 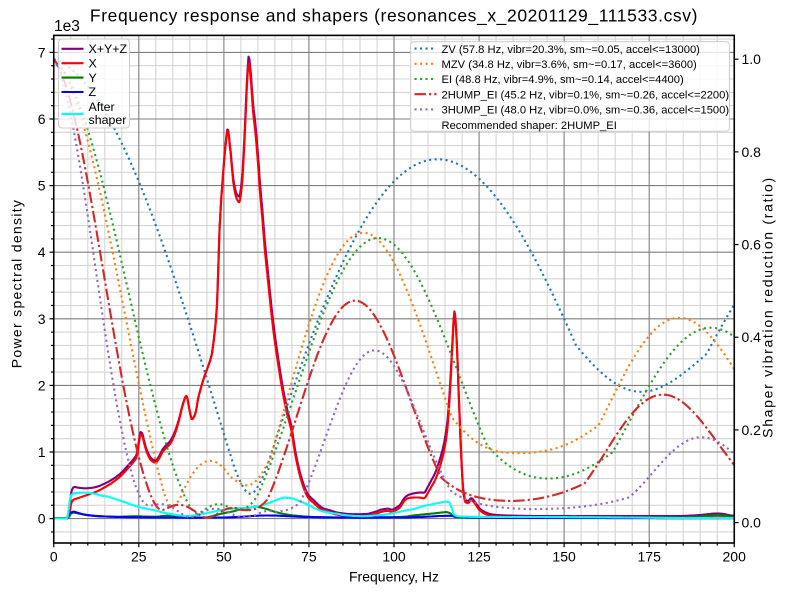 What do you see at coordinates (752, 152) in the screenshot?
I see `svg-text: 0.8` at bounding box center [752, 152].